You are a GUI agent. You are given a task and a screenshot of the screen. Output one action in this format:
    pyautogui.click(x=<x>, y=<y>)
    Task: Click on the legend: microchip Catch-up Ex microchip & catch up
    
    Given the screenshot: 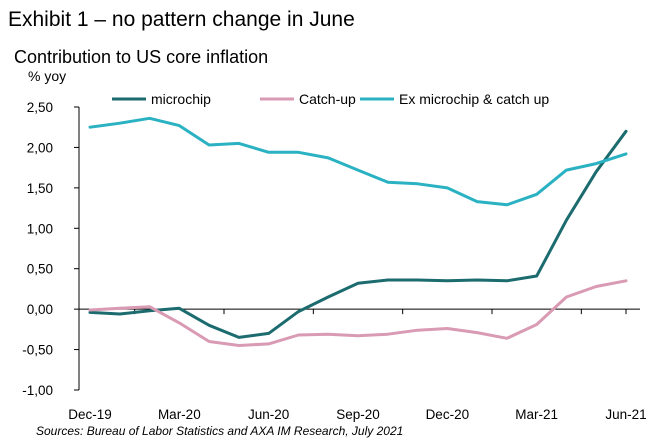 What is the action you would take?
    pyautogui.click(x=330, y=99)
    